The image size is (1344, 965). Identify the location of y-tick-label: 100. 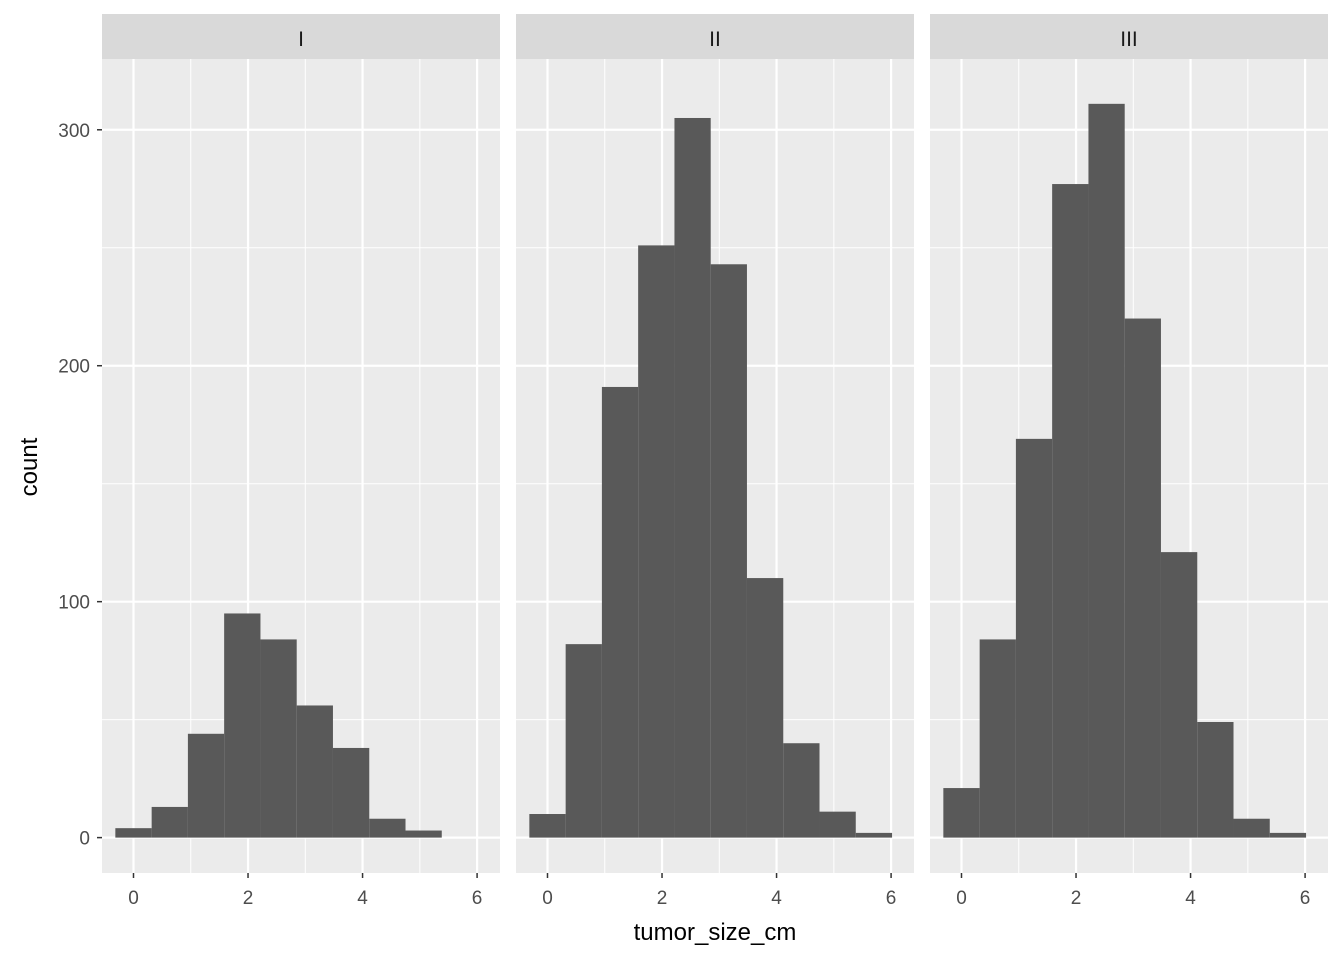
(74, 603).